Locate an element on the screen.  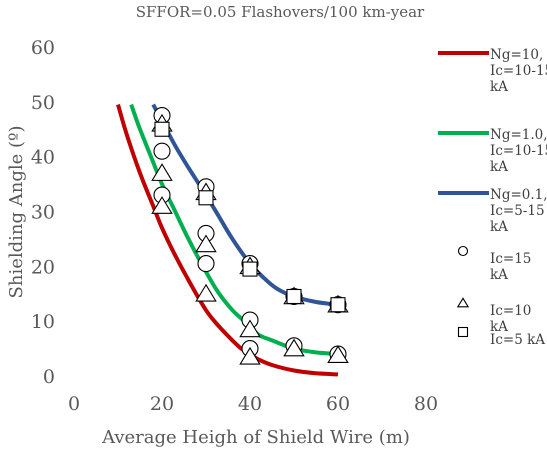
y-tick-label: 20 is located at coordinates (43, 267).